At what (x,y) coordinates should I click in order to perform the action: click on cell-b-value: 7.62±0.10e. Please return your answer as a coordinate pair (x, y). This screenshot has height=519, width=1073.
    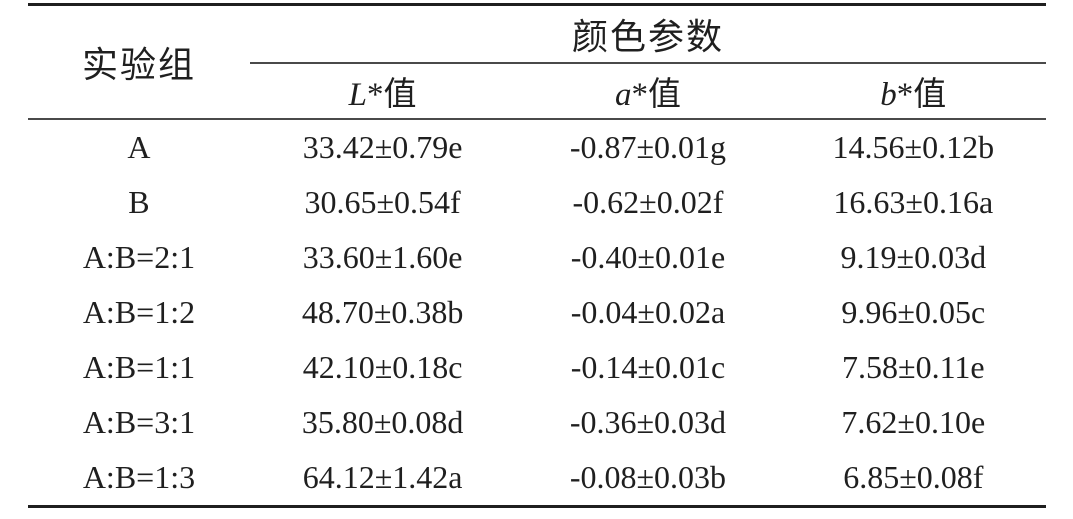
    Looking at the image, I should click on (913, 422).